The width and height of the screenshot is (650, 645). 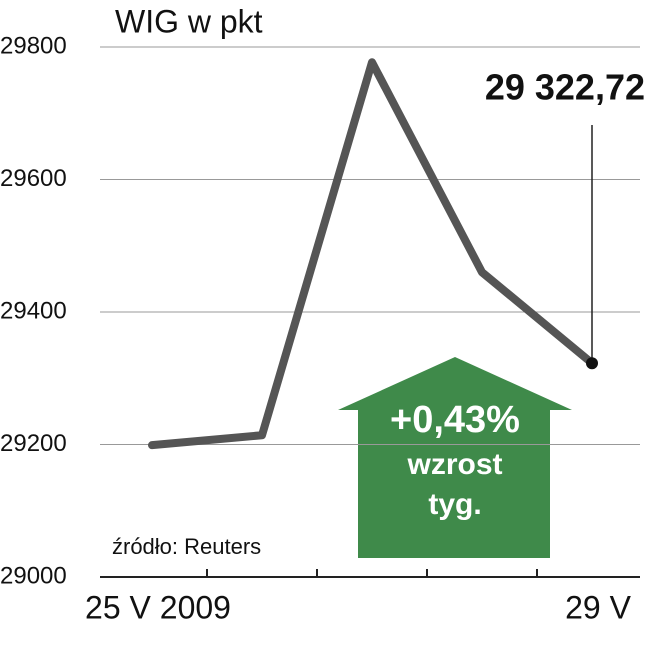 What do you see at coordinates (189, 21) in the screenshot?
I see `chart-title: WIG w pkt` at bounding box center [189, 21].